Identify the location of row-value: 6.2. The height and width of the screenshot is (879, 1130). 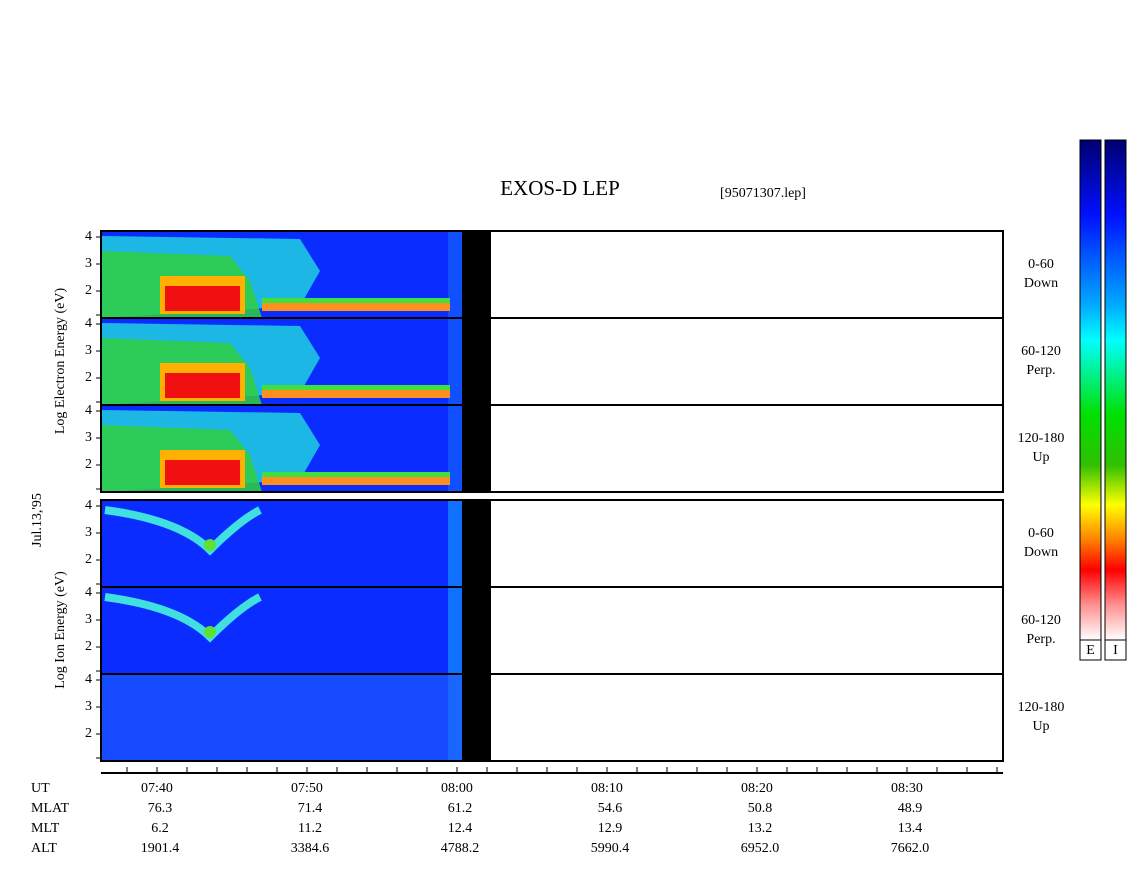
(160, 828).